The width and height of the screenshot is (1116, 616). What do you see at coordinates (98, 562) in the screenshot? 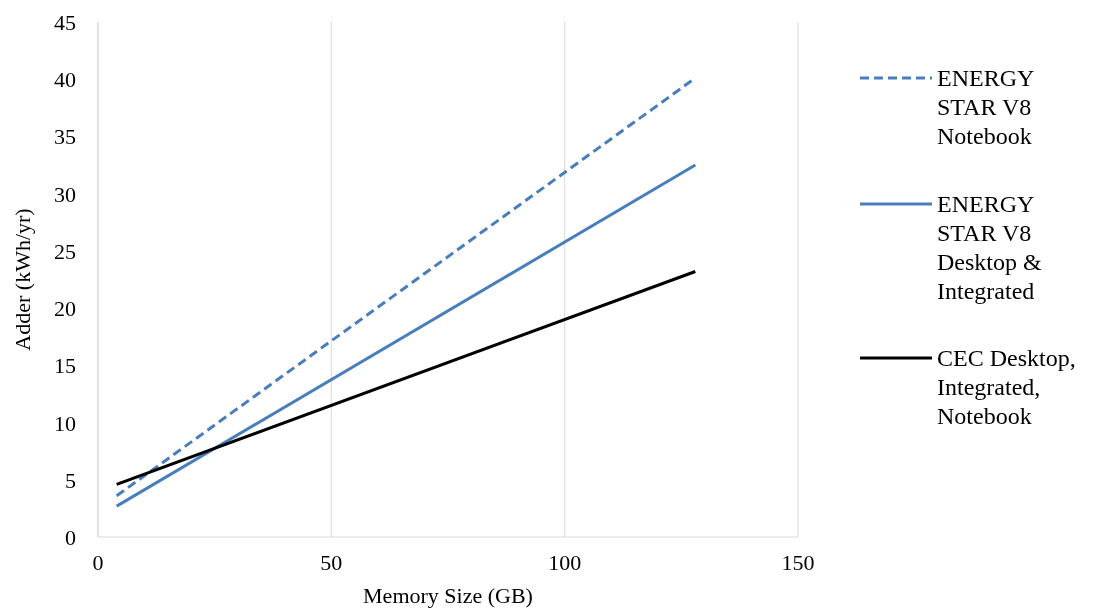
I see `x-tick-label: 0` at bounding box center [98, 562].